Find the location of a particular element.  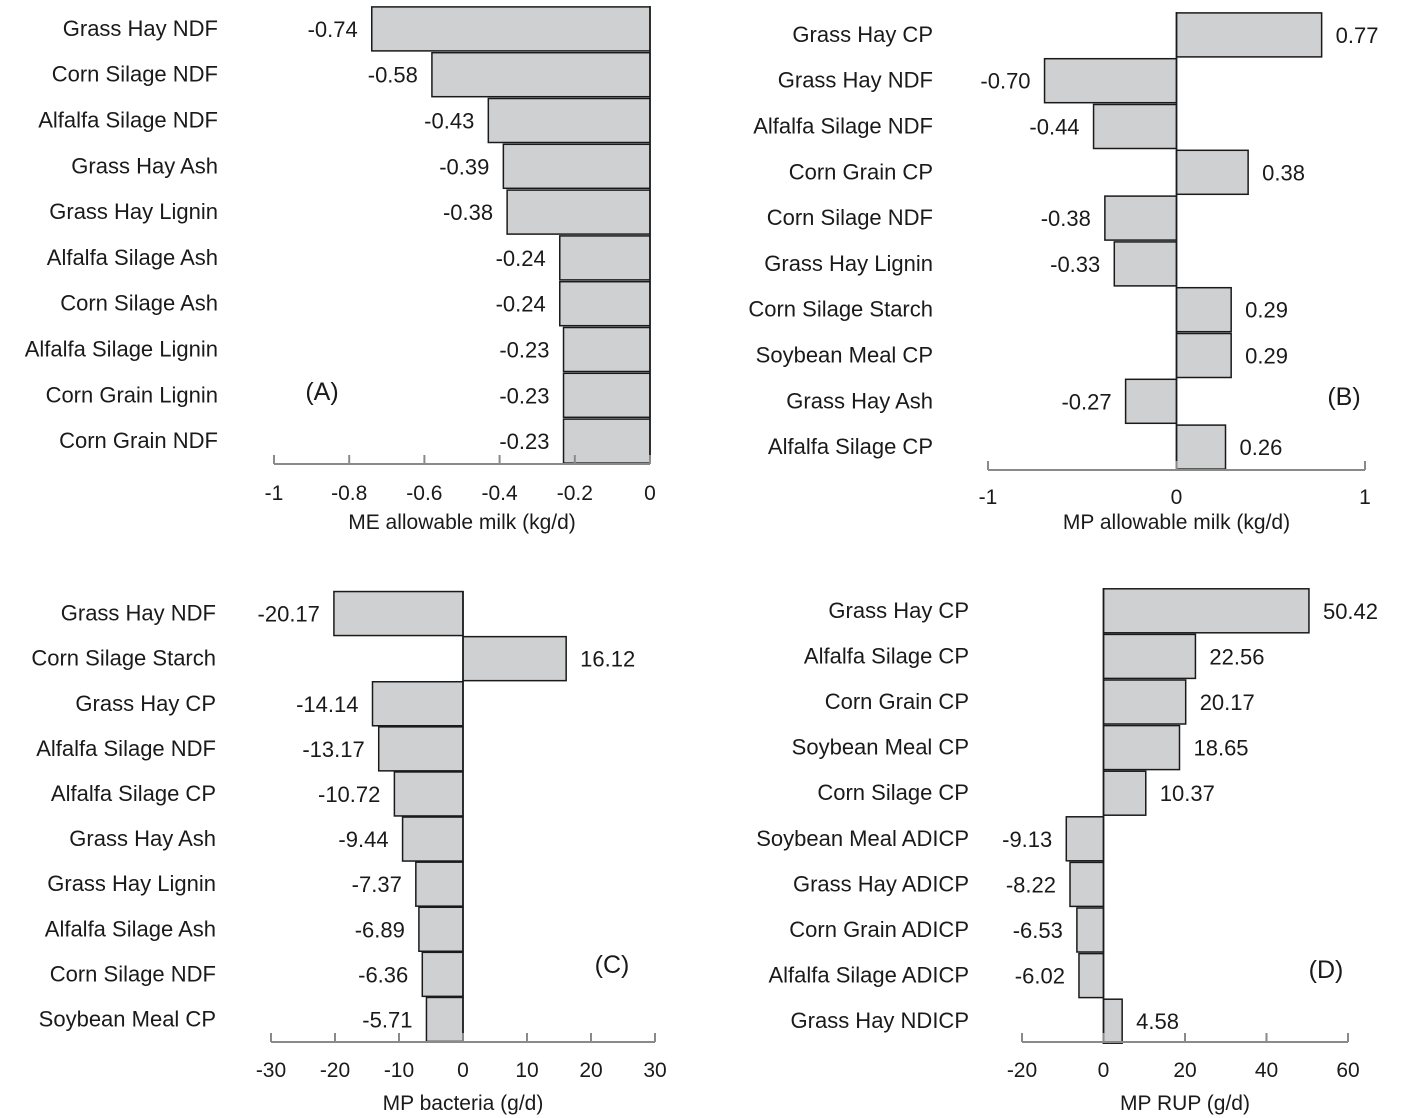

category-label: Alfalfa Silage Lignin is located at coordinates (121, 349).